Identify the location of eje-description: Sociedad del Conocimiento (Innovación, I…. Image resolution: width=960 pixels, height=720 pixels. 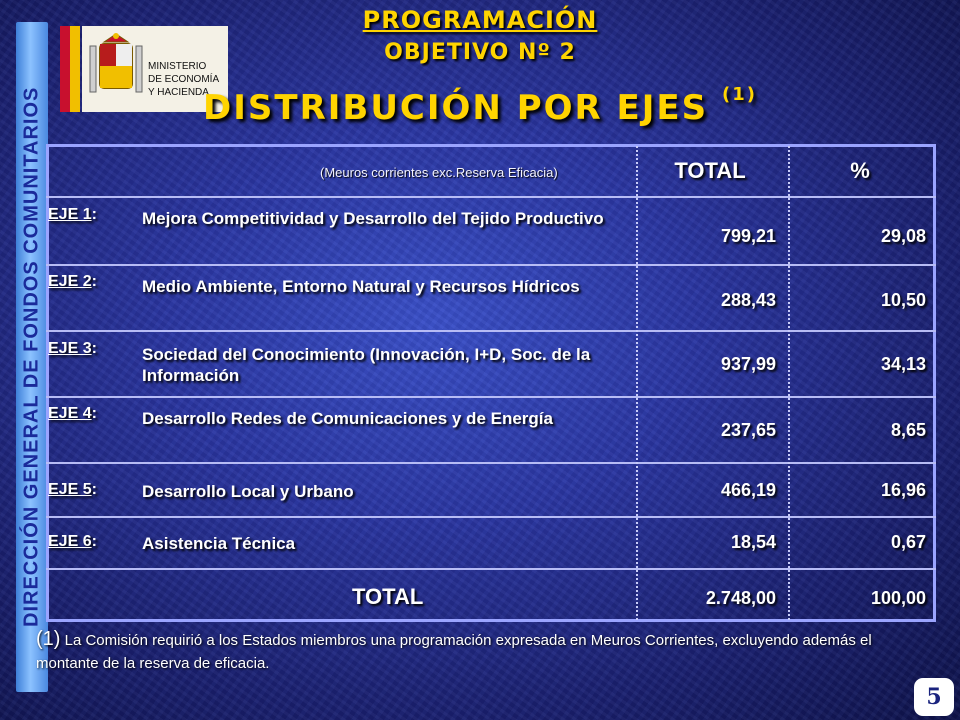
(366, 365).